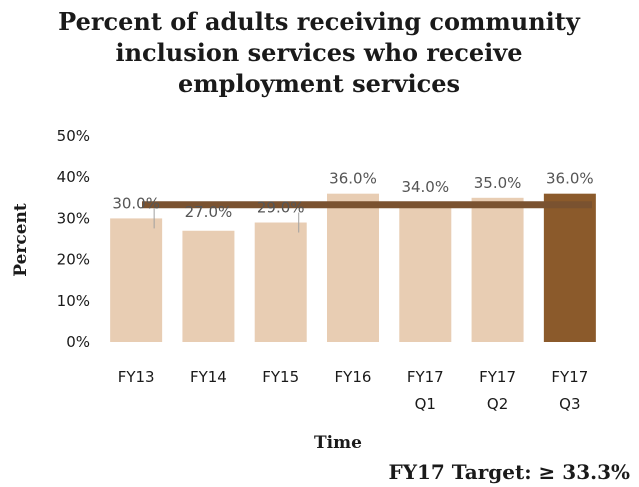 This screenshot has width=639, height=487. I want to click on chart-title-line: inclusion services who receive, so click(318, 52).